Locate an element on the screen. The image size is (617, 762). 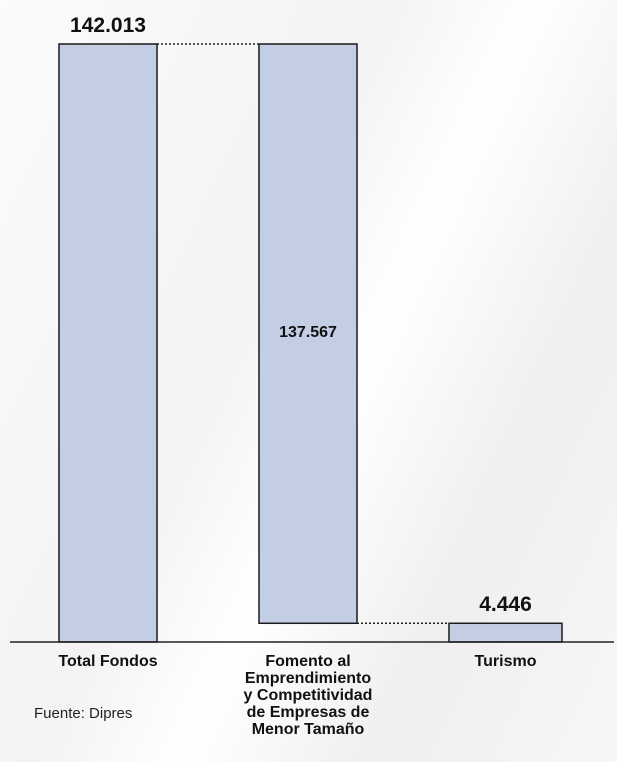
source-note: Fuente: Dipres is located at coordinates (83, 713).